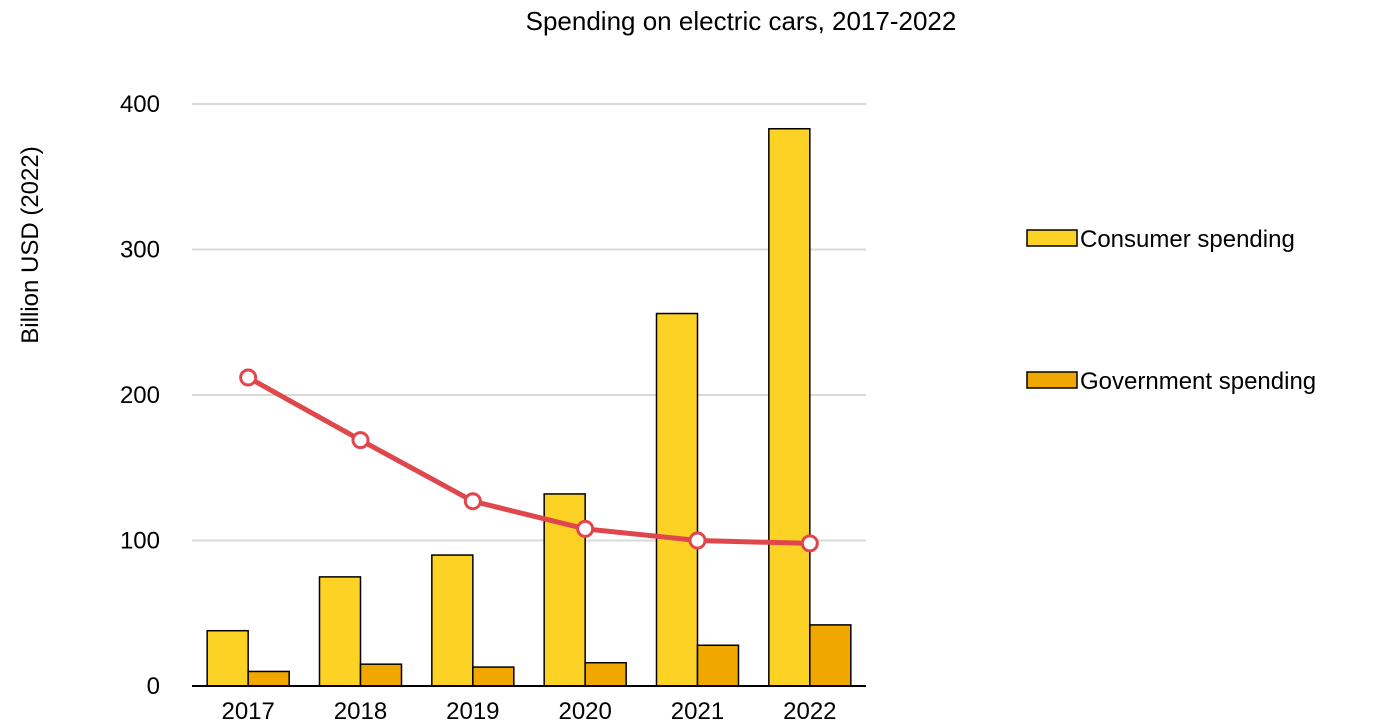  Describe the element at coordinates (30, 244) in the screenshot. I see `y-axis-title: Billion USD (2022)` at that location.